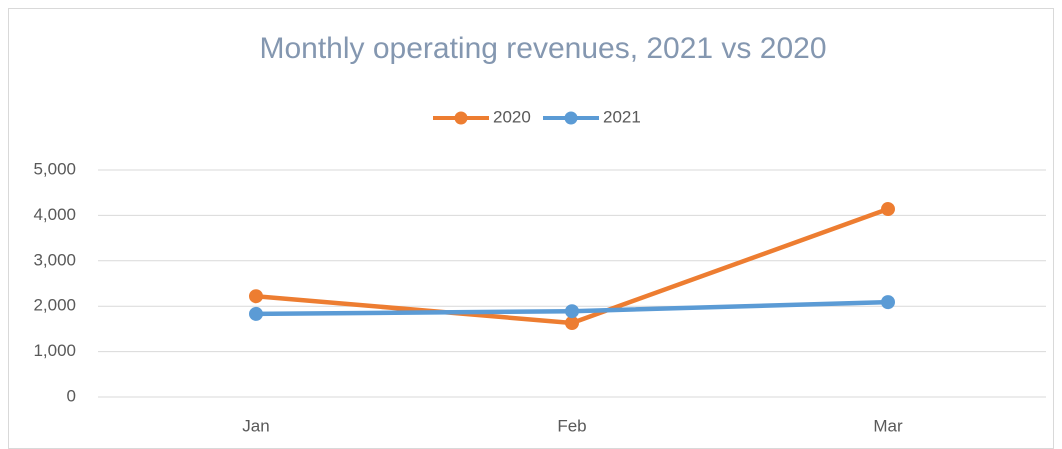  I want to click on legend-label: 2021, so click(622, 116).